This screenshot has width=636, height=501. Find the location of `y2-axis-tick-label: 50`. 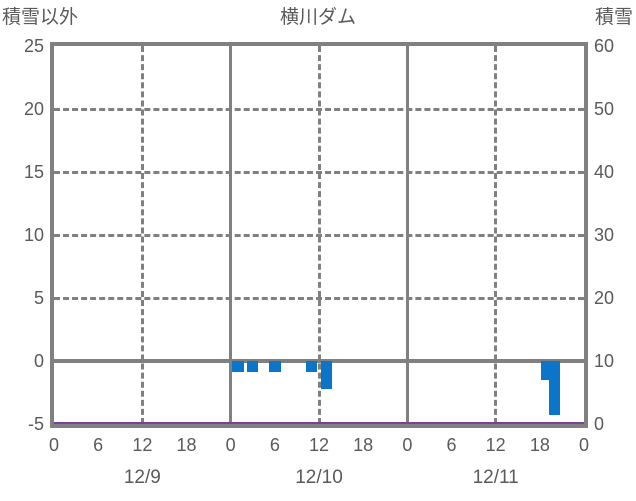

y2-axis-tick-label: 50 is located at coordinates (604, 109).